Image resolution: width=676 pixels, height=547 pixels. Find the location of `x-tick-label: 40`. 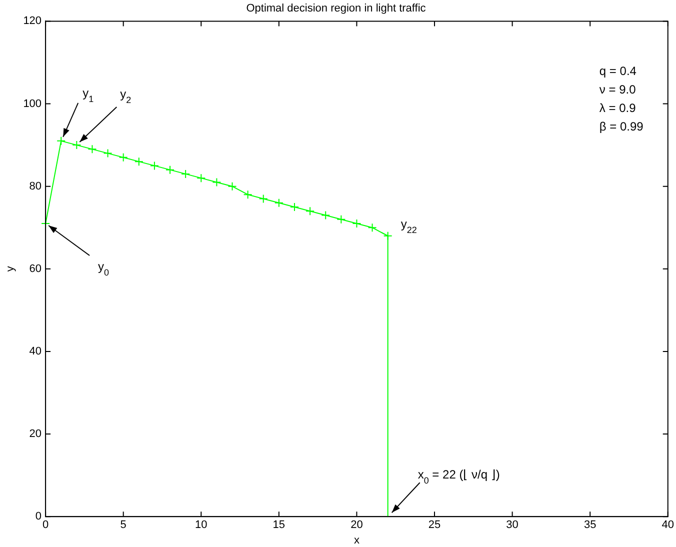

x-tick-label: 40 is located at coordinates (668, 525).